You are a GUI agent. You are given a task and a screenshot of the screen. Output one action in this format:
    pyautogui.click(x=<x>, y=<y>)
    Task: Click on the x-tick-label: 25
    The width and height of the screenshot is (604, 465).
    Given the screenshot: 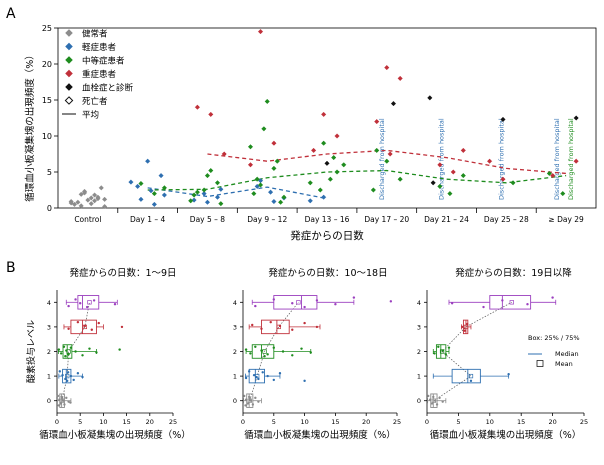 What is the action you would take?
    pyautogui.click(x=397, y=422)
    